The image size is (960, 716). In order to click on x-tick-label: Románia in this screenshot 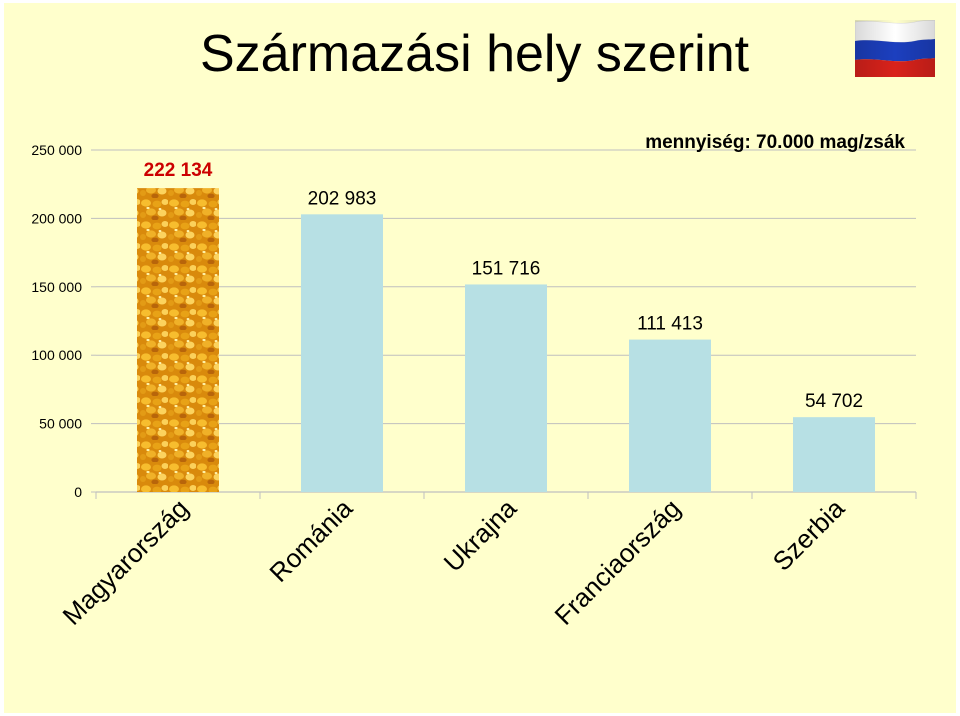, I will do `click(310, 540)`.